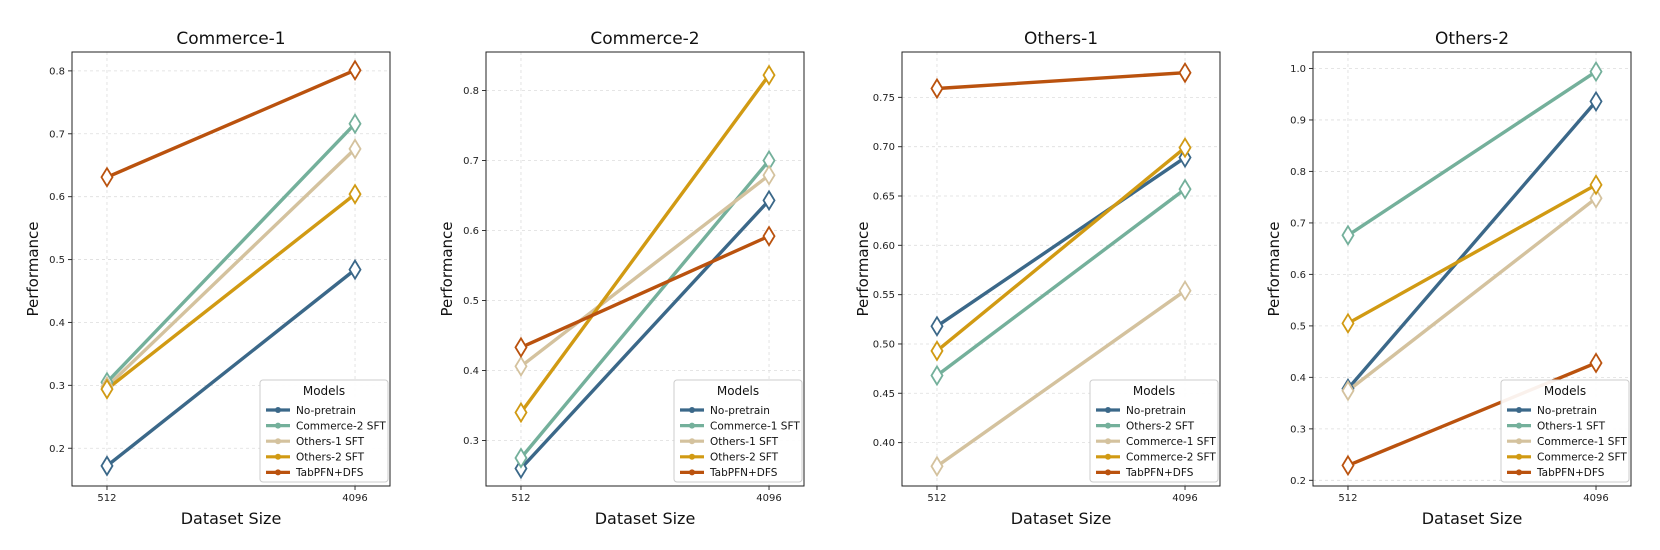 The width and height of the screenshot is (1660, 550). Describe the element at coordinates (884, 394) in the screenshot. I see `chart-3-ytick-label: 0.45` at that location.